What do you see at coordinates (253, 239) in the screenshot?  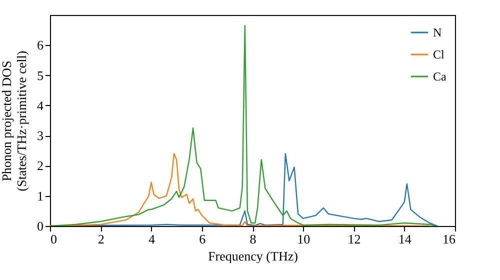 I see `x-tick-label: 8` at bounding box center [253, 239].